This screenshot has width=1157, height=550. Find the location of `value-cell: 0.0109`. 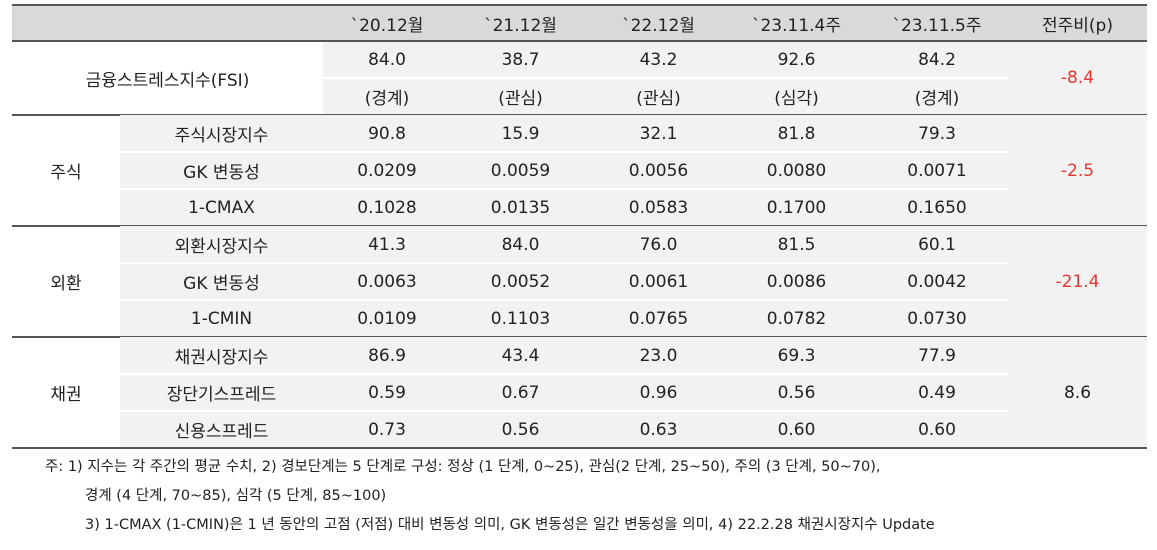

value-cell: 0.0109 is located at coordinates (387, 318).